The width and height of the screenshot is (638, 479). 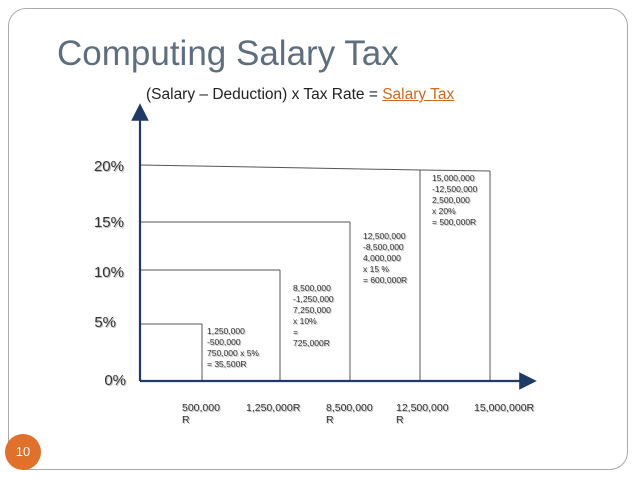 I want to click on calc-line: -12,500,000, so click(x=455, y=189).